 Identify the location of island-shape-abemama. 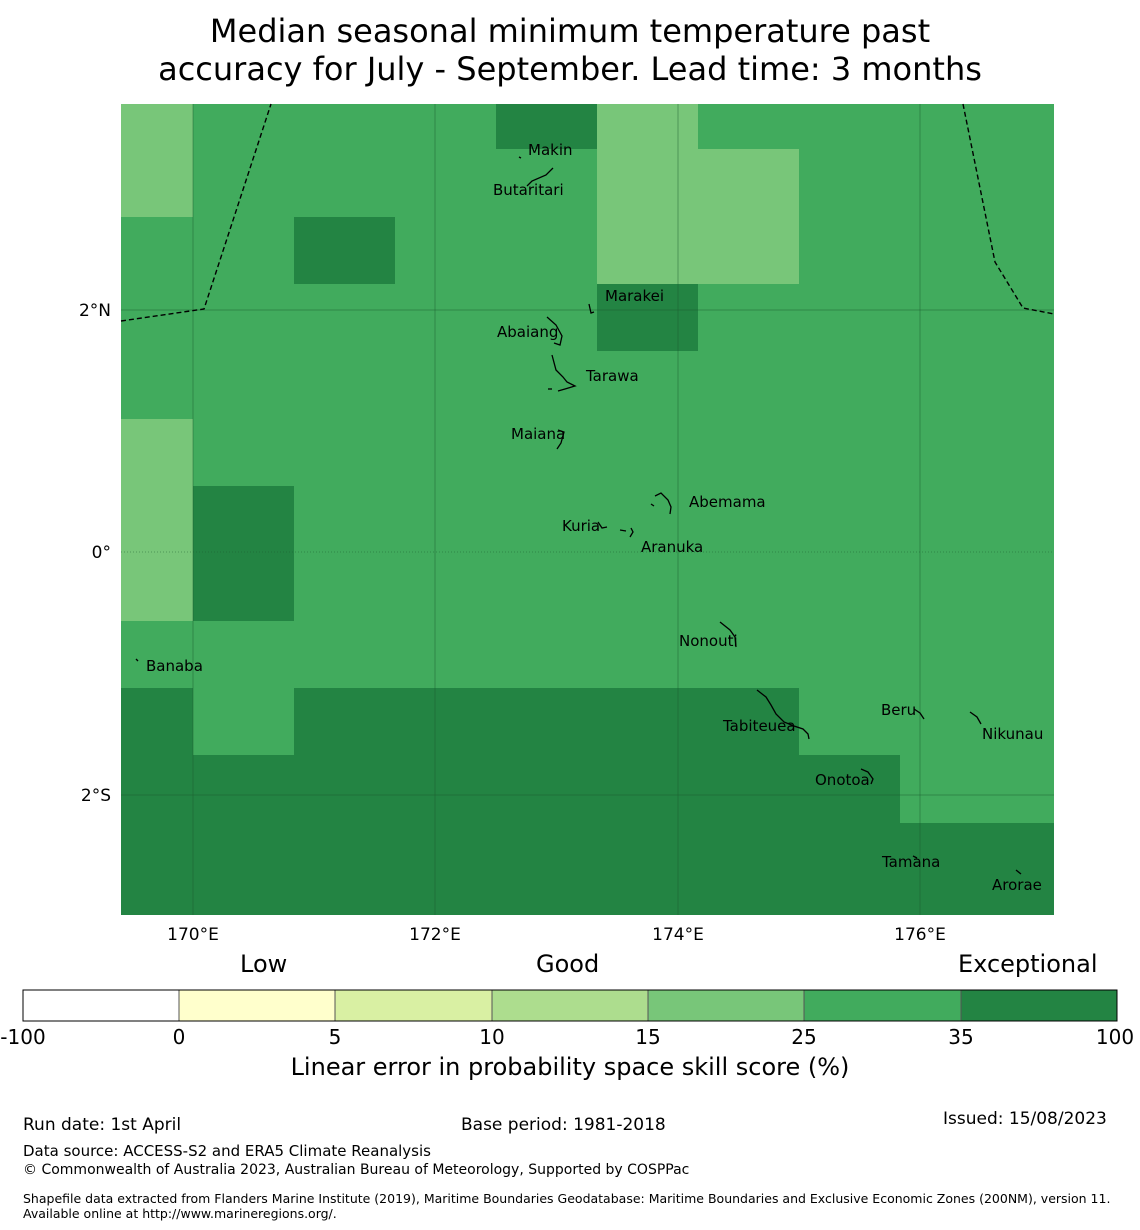
(663, 503).